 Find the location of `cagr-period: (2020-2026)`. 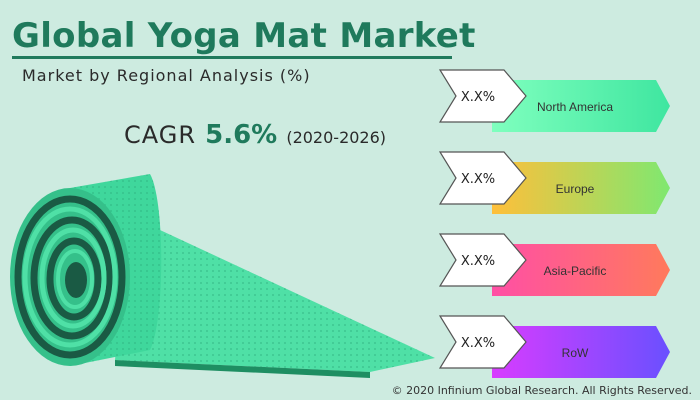

cagr-period: (2020-2026) is located at coordinates (336, 137).